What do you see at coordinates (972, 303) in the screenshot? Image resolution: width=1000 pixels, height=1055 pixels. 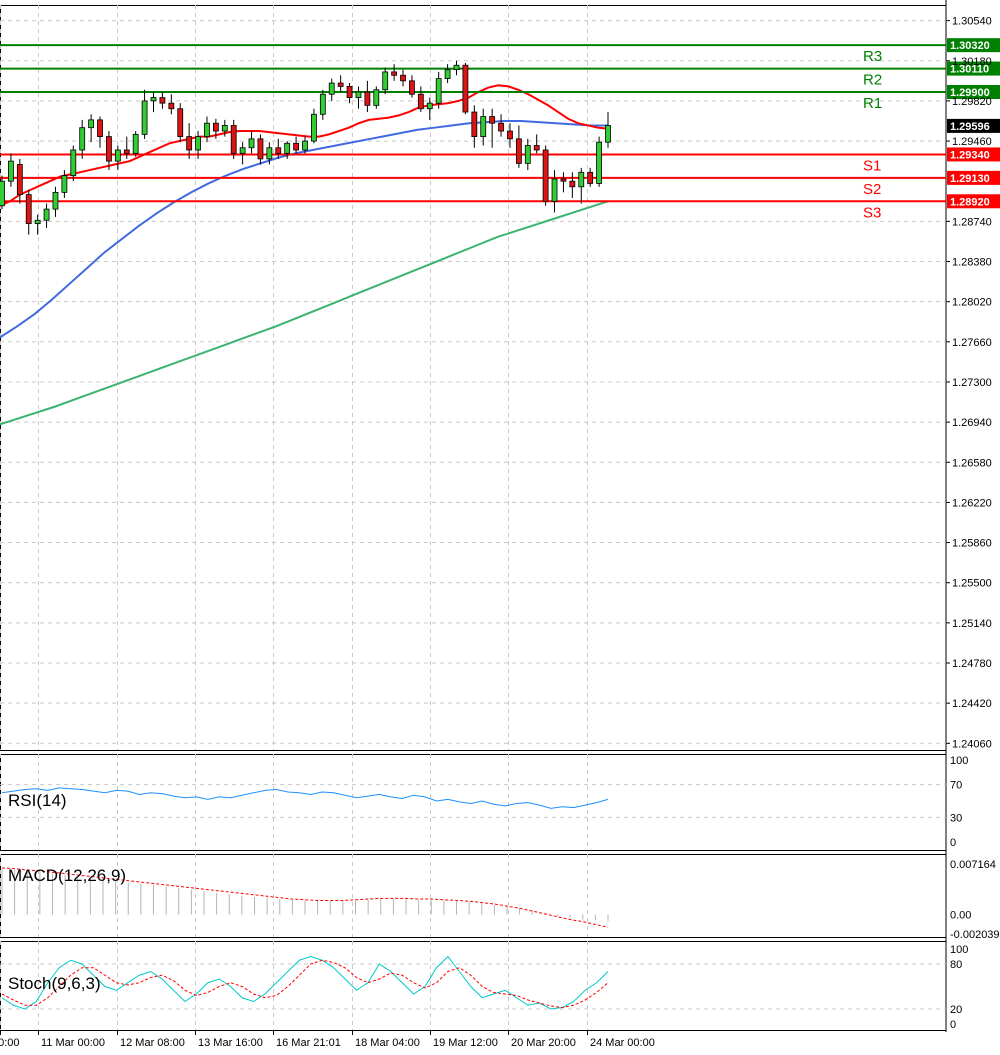 I see `price-tick-label: 1.28020` at bounding box center [972, 303].